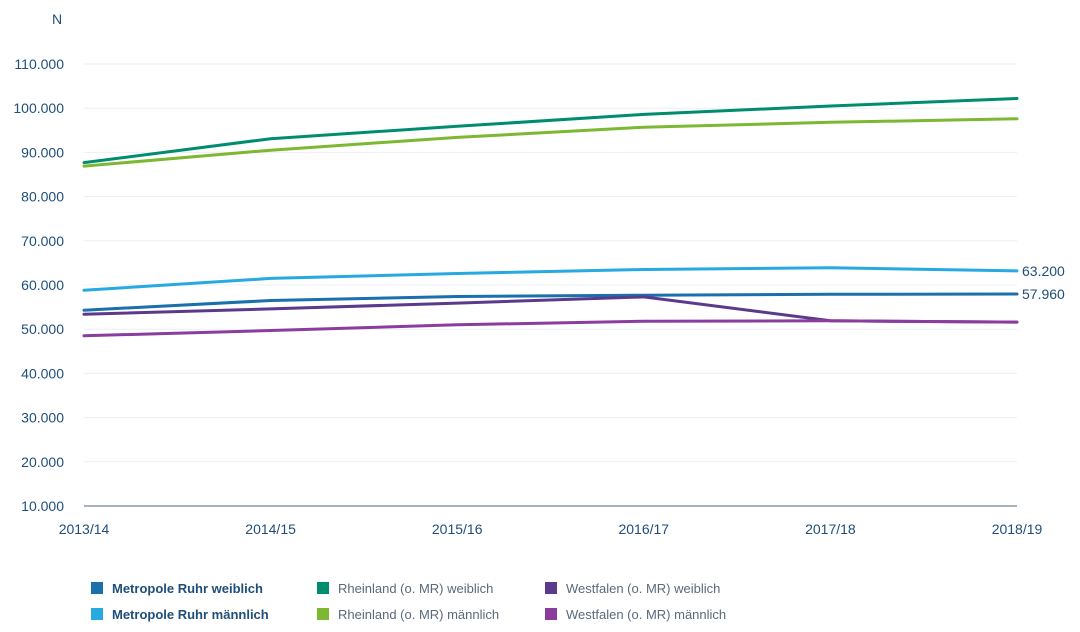 The height and width of the screenshot is (632, 1080). Describe the element at coordinates (1043, 294) in the screenshot. I see `end-value-label: 57.960` at that location.